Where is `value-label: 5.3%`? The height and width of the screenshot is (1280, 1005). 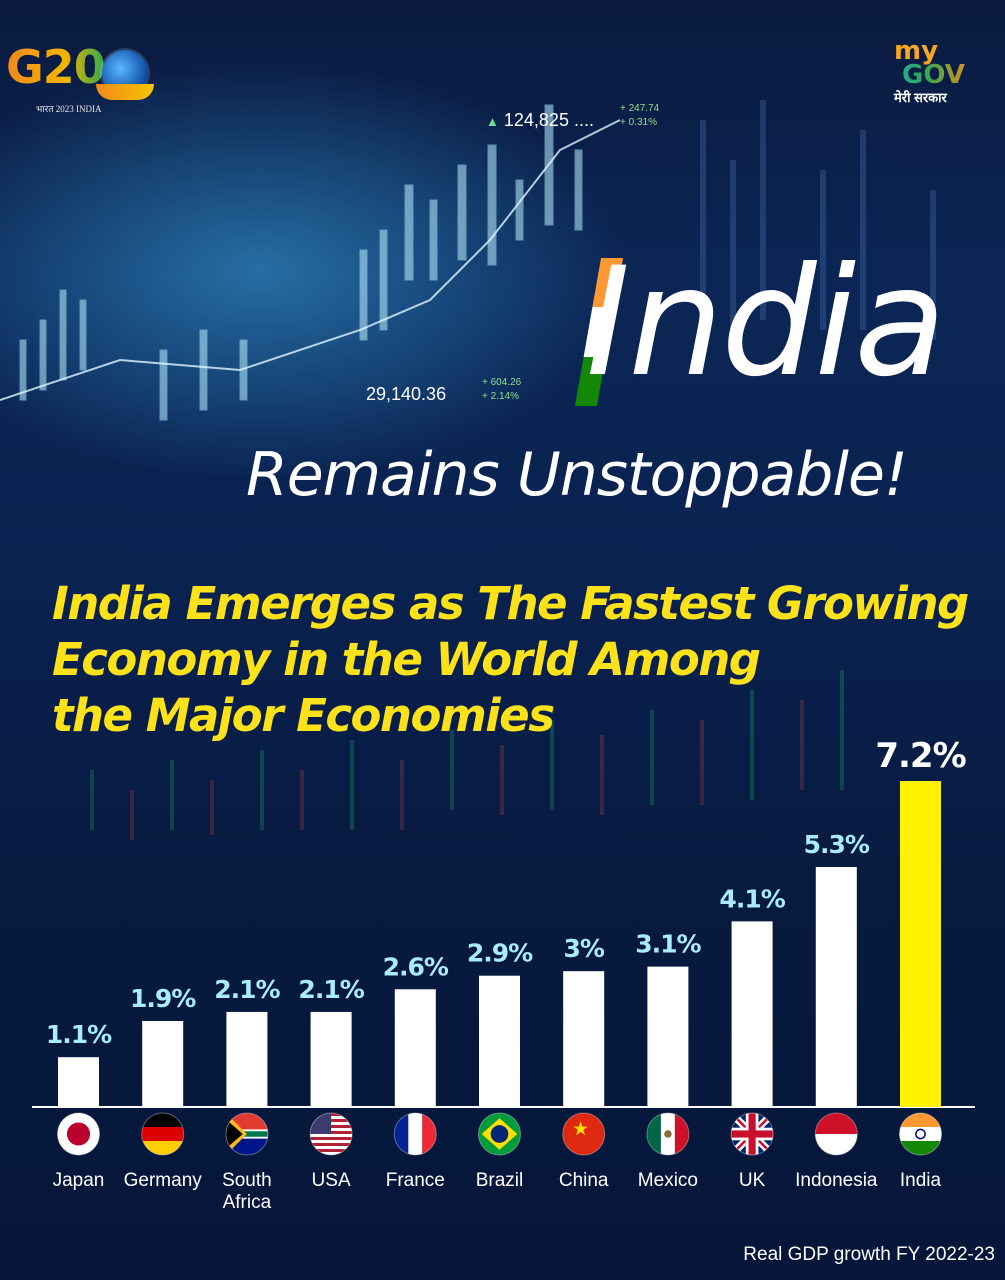
value-label: 5.3% is located at coordinates (837, 844).